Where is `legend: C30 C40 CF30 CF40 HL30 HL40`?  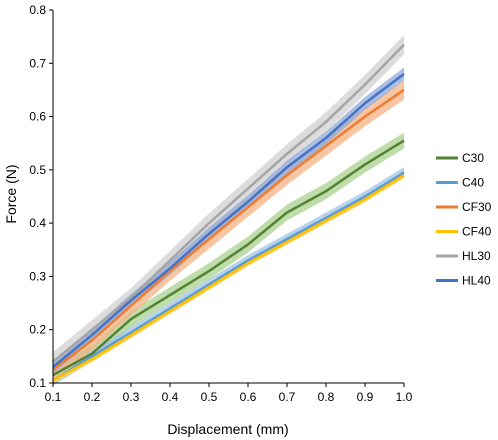 legend: C30 C40 CF30 CF40 HL30 HL40 is located at coordinates (464, 219).